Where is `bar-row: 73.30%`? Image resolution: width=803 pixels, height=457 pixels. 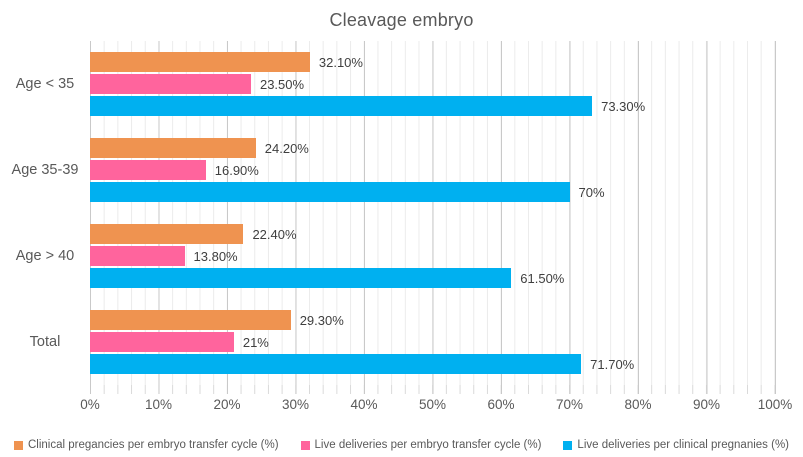
bar-row: 73.30% is located at coordinates (432, 106).